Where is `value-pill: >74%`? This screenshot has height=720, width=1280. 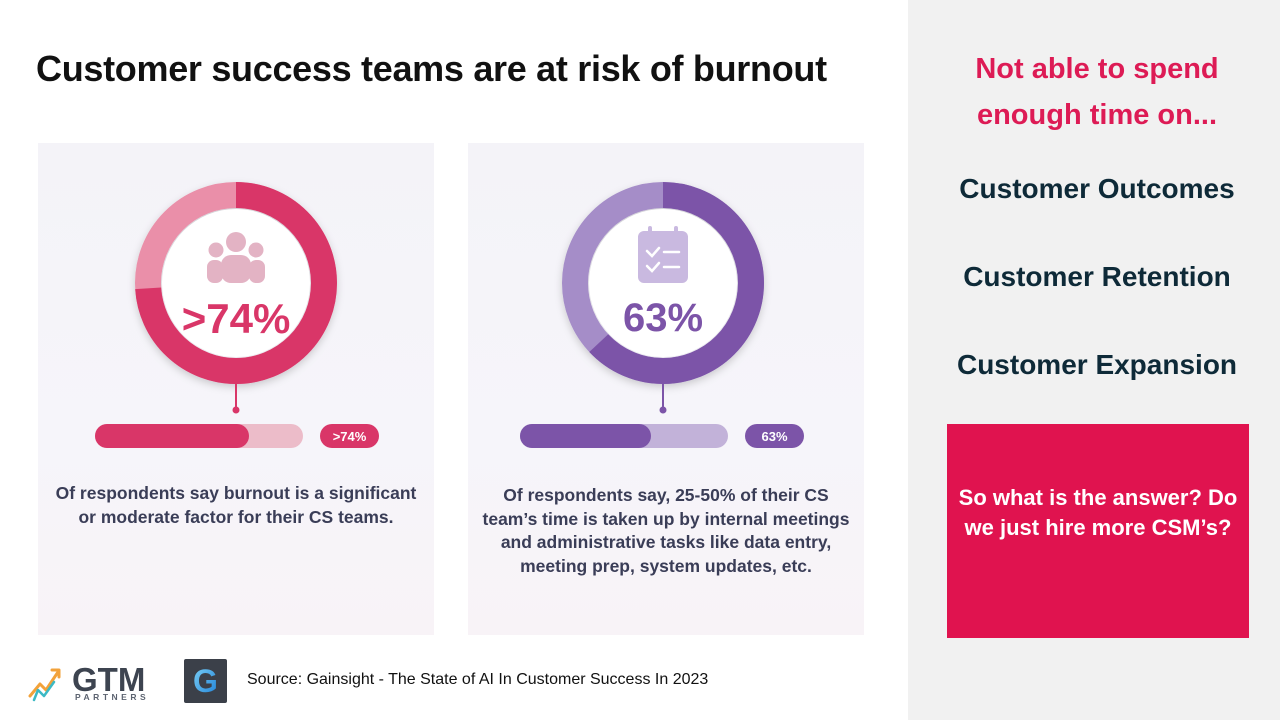
value-pill: >74% is located at coordinates (349, 436).